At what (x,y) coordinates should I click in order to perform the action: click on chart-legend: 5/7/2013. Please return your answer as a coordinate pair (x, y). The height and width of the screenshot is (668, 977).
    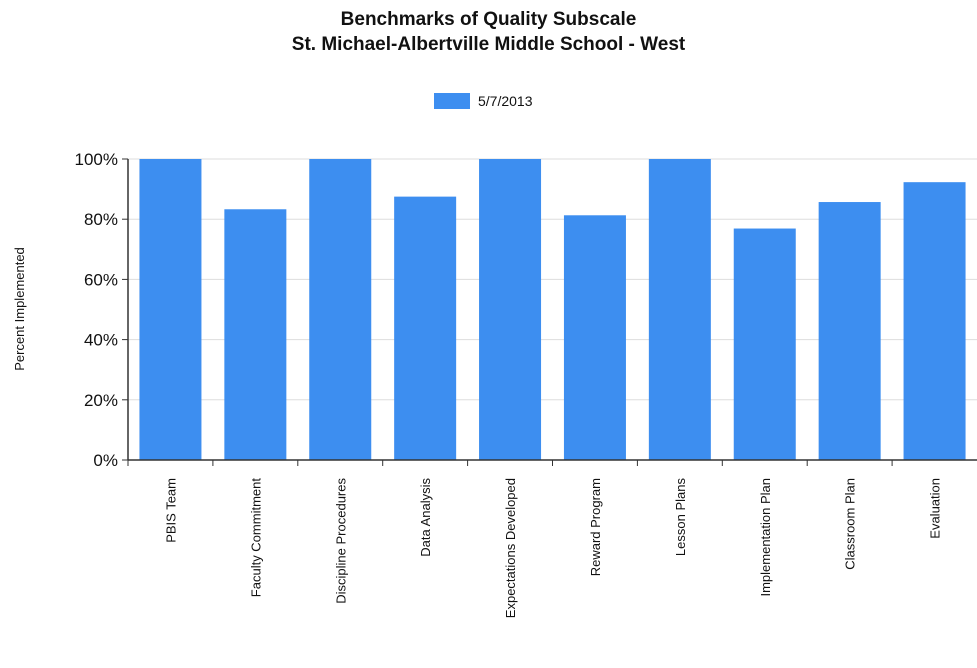
    Looking at the image, I should click on (483, 101).